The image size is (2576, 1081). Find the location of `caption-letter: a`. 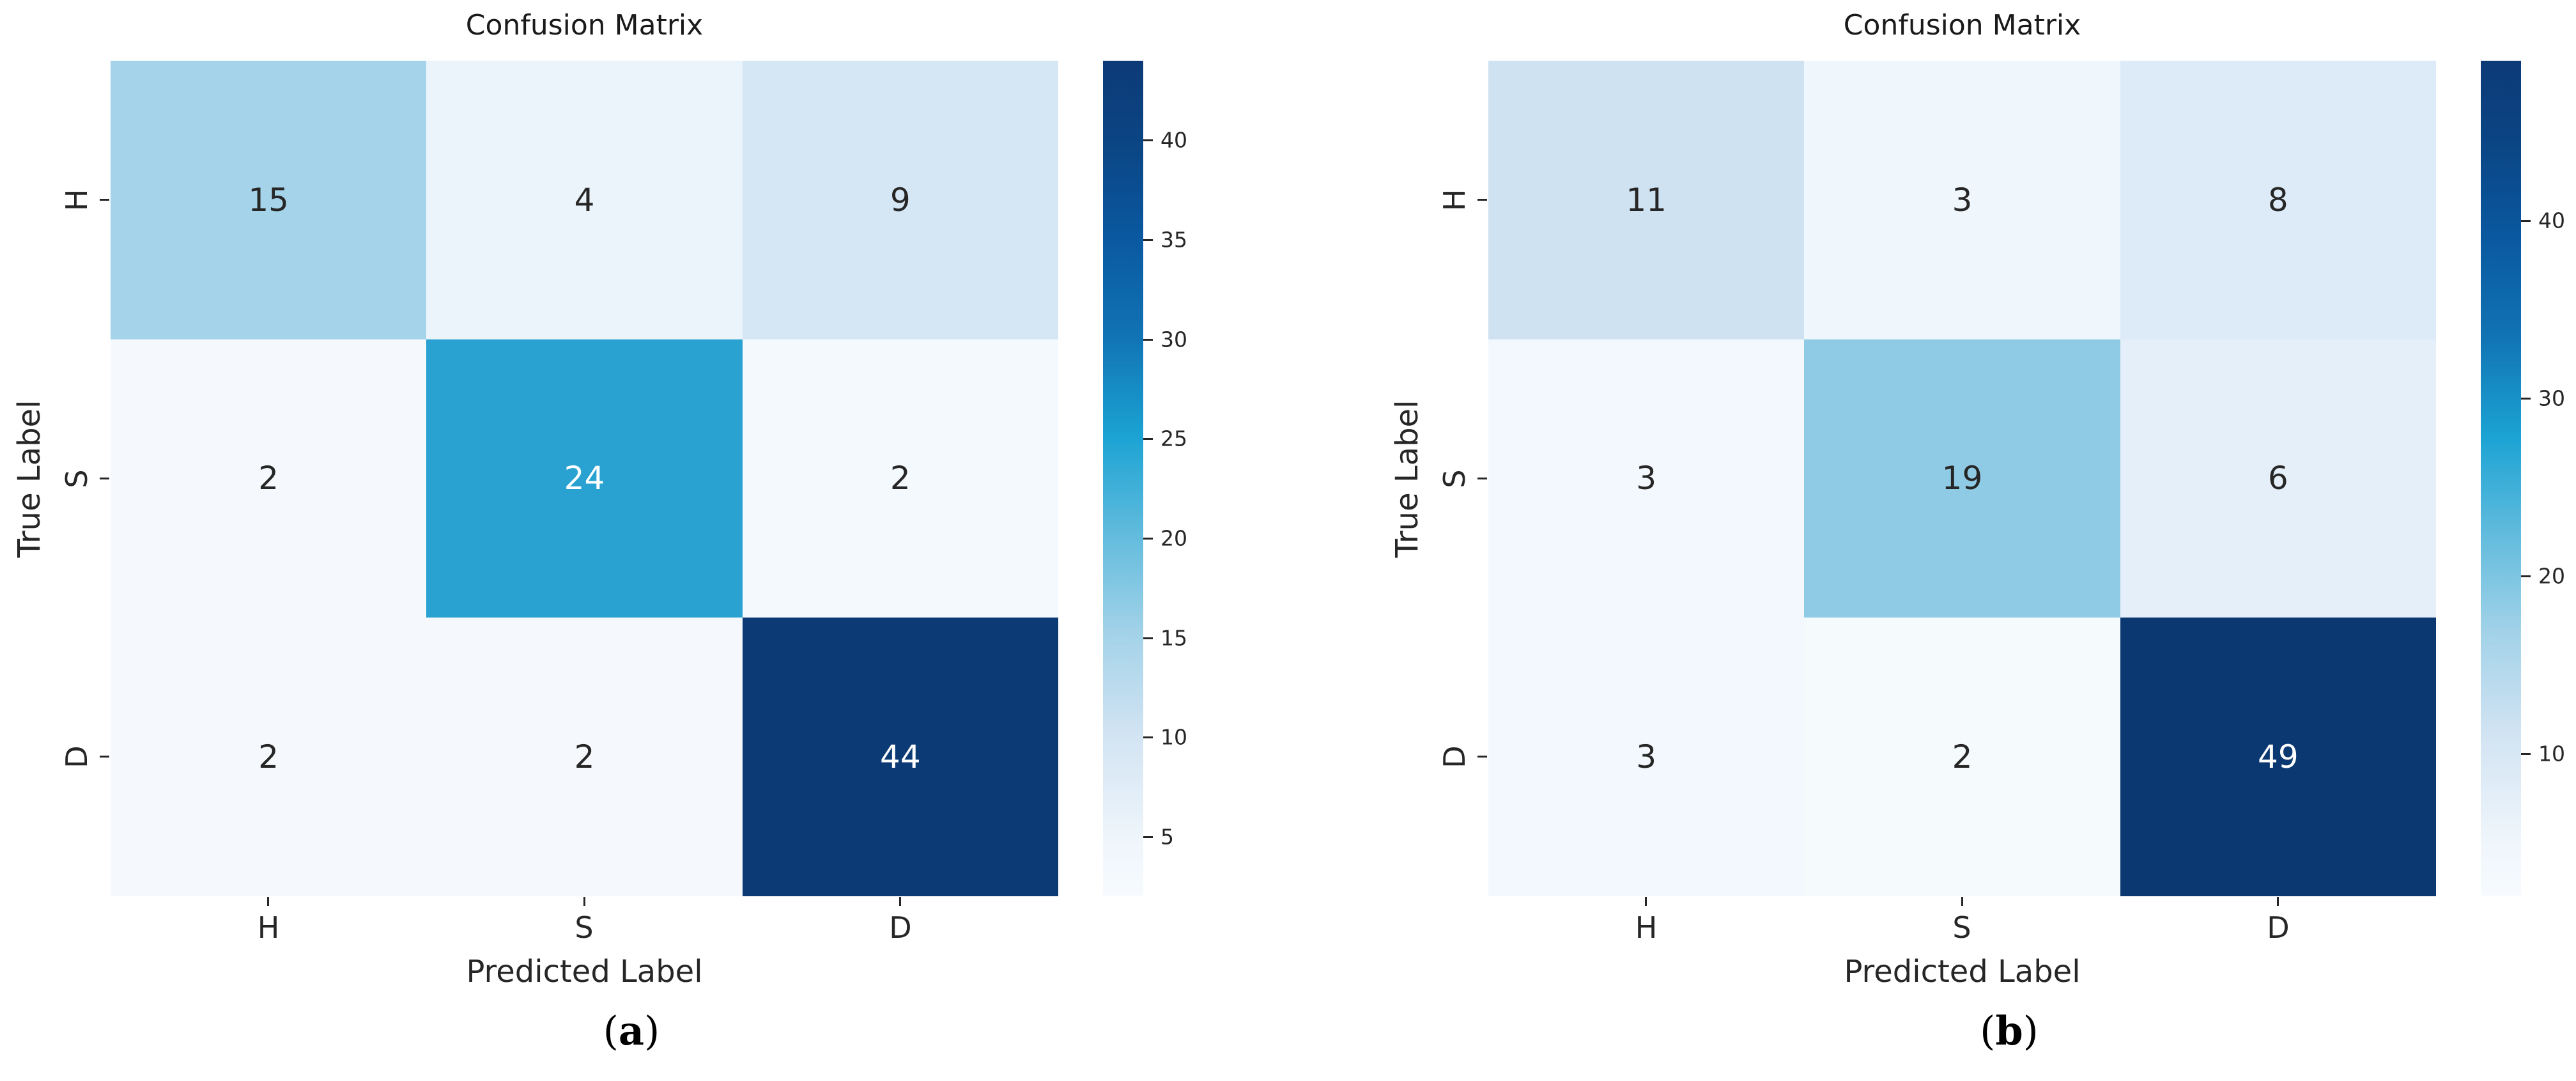

caption-letter: a is located at coordinates (631, 1030).